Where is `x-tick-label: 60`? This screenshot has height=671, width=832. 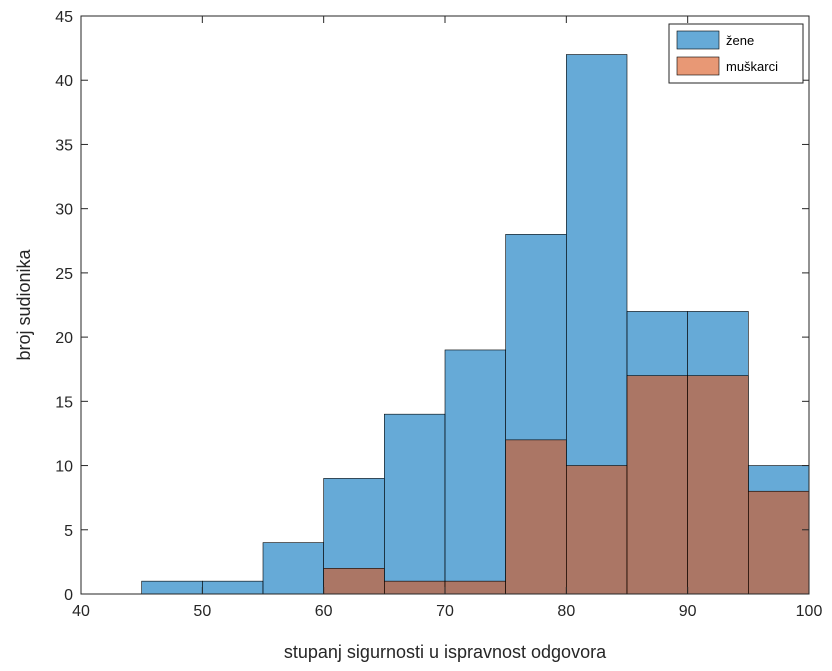 x-tick-label: 60 is located at coordinates (324, 611).